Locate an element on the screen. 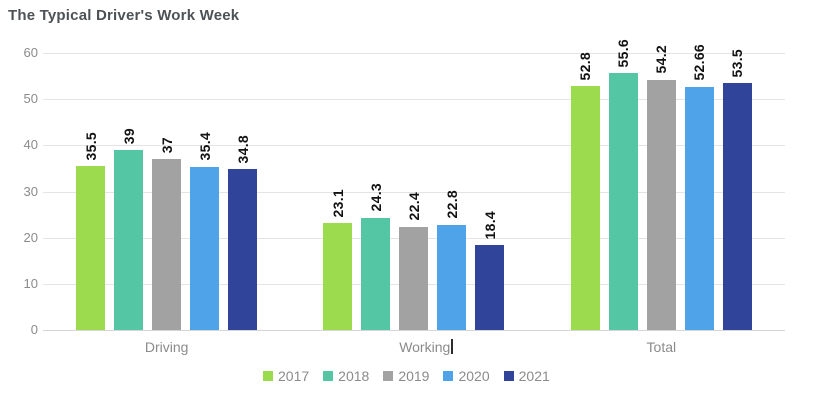  legend-item-label: 2018 is located at coordinates (354, 376).